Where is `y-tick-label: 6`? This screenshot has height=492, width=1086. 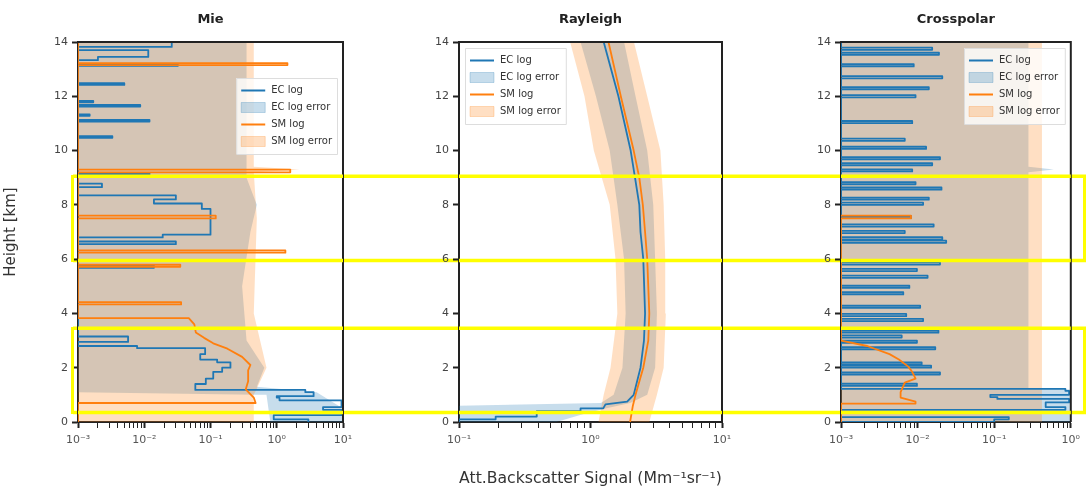
y-tick-label: 6 is located at coordinates (64, 258).